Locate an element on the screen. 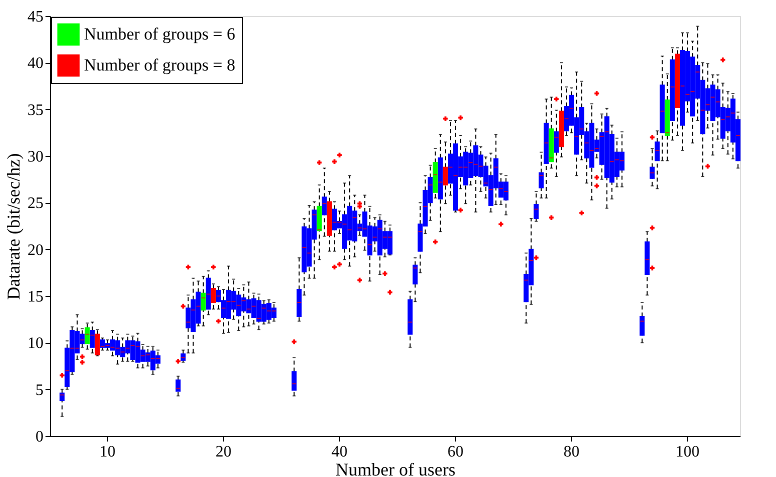  y-tick-label: 5 is located at coordinates (40, 390).